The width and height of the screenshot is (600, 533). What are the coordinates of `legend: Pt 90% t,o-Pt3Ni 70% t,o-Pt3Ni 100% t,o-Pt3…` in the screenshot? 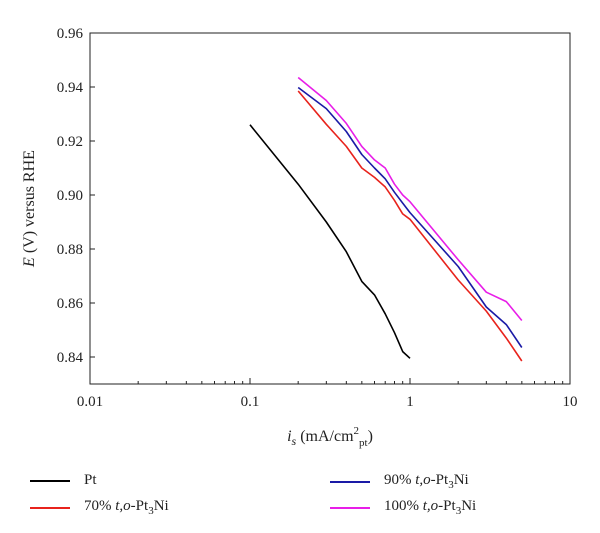 It's located at (300, 495).